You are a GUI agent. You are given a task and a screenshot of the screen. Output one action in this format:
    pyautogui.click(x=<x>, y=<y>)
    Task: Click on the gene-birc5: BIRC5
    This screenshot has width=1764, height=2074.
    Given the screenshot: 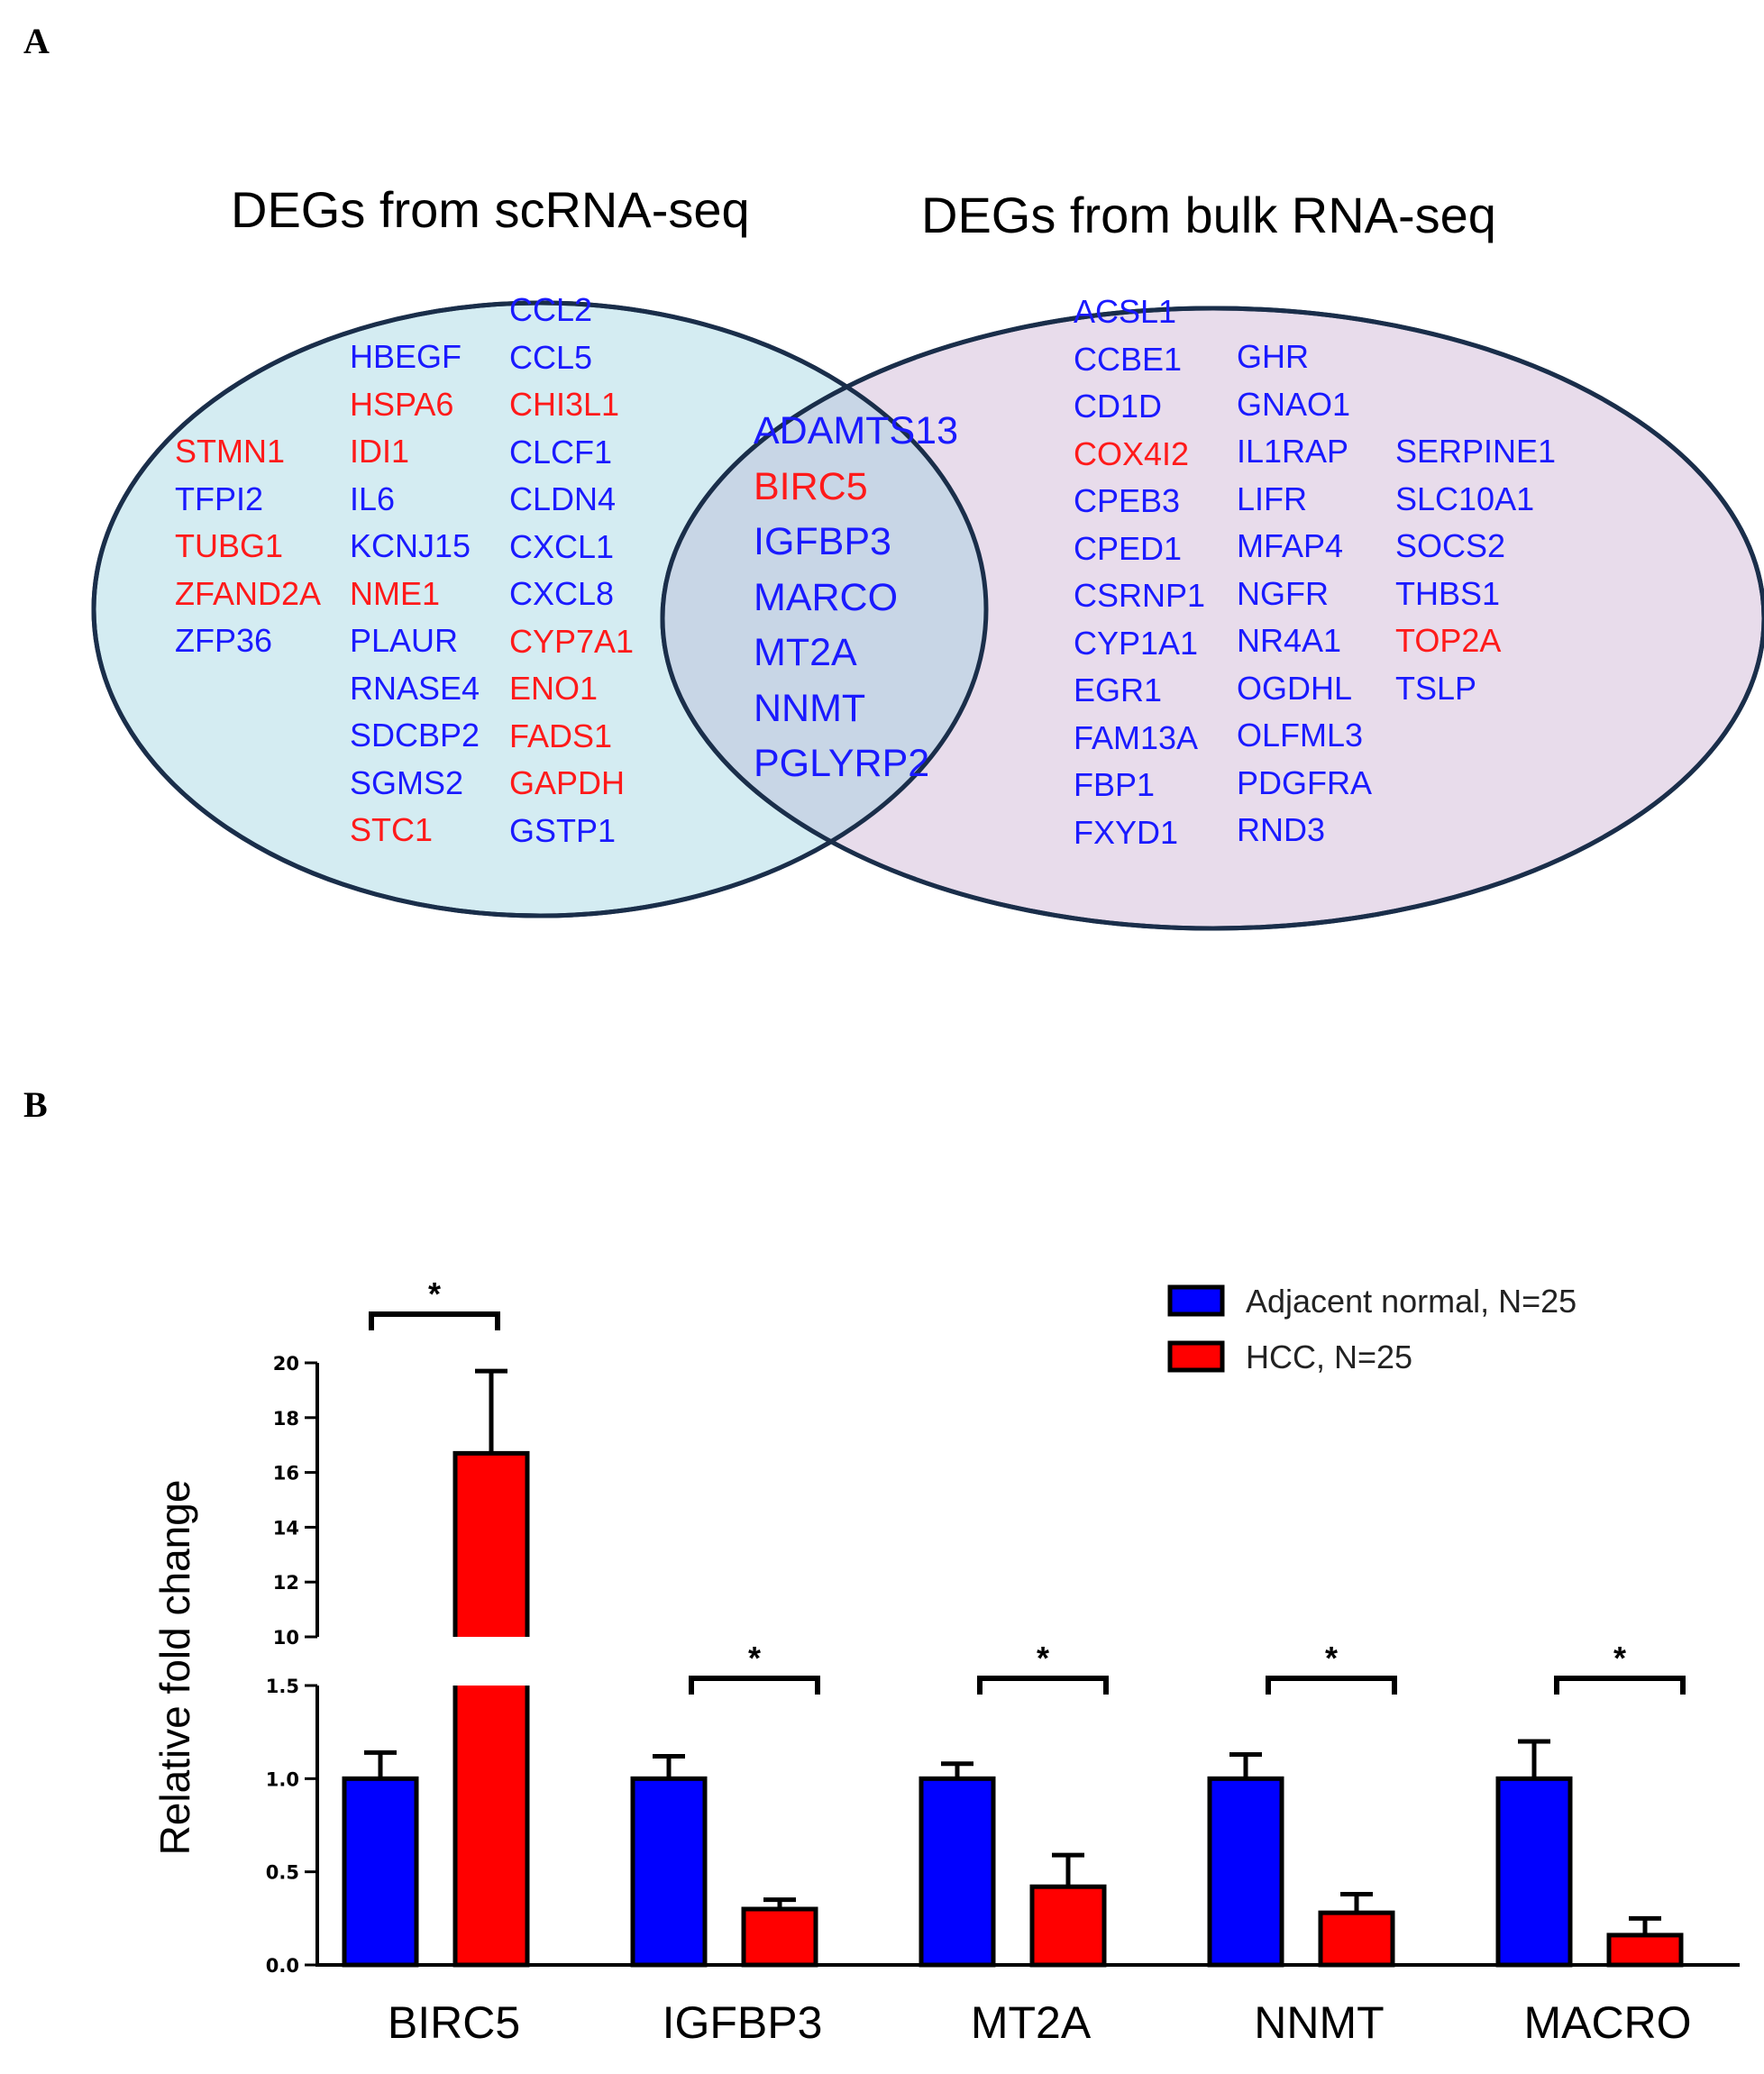 What is the action you would take?
    pyautogui.click(x=811, y=486)
    